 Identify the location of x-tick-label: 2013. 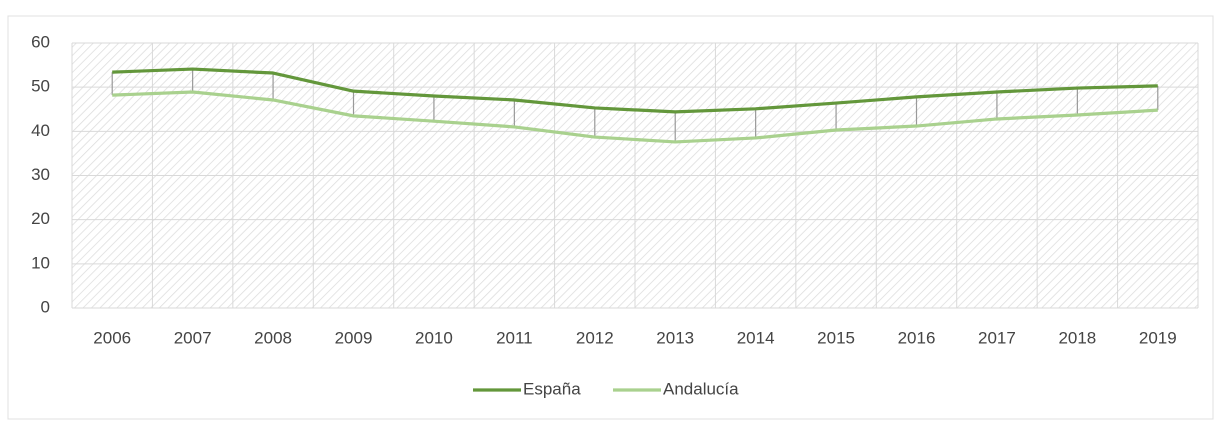
(675, 337).